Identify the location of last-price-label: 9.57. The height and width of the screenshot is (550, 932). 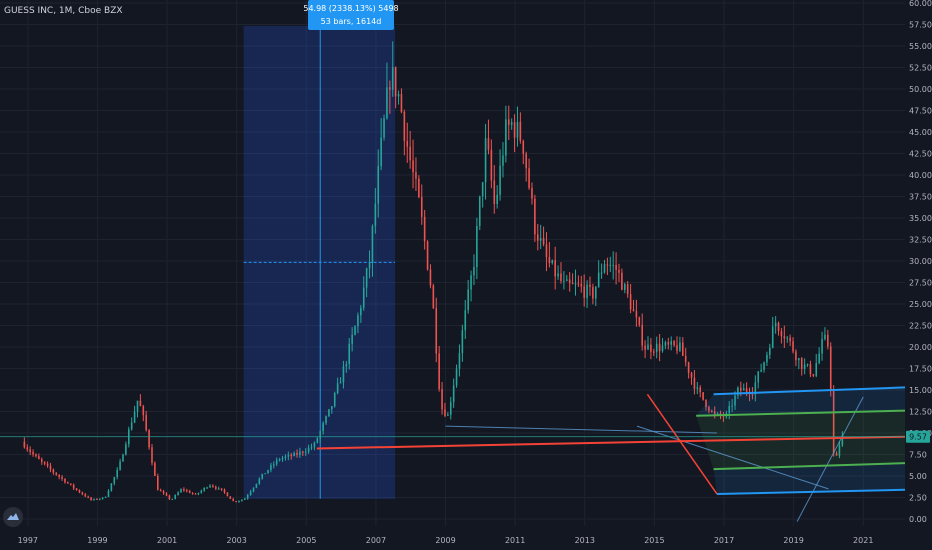
(918, 436).